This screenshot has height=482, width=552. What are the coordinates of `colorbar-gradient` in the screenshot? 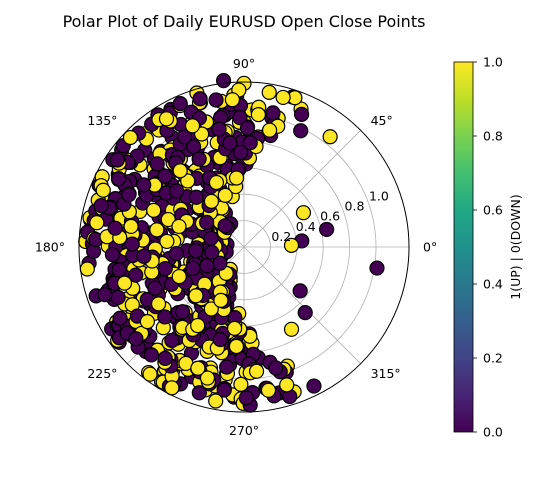 It's located at (463, 247).